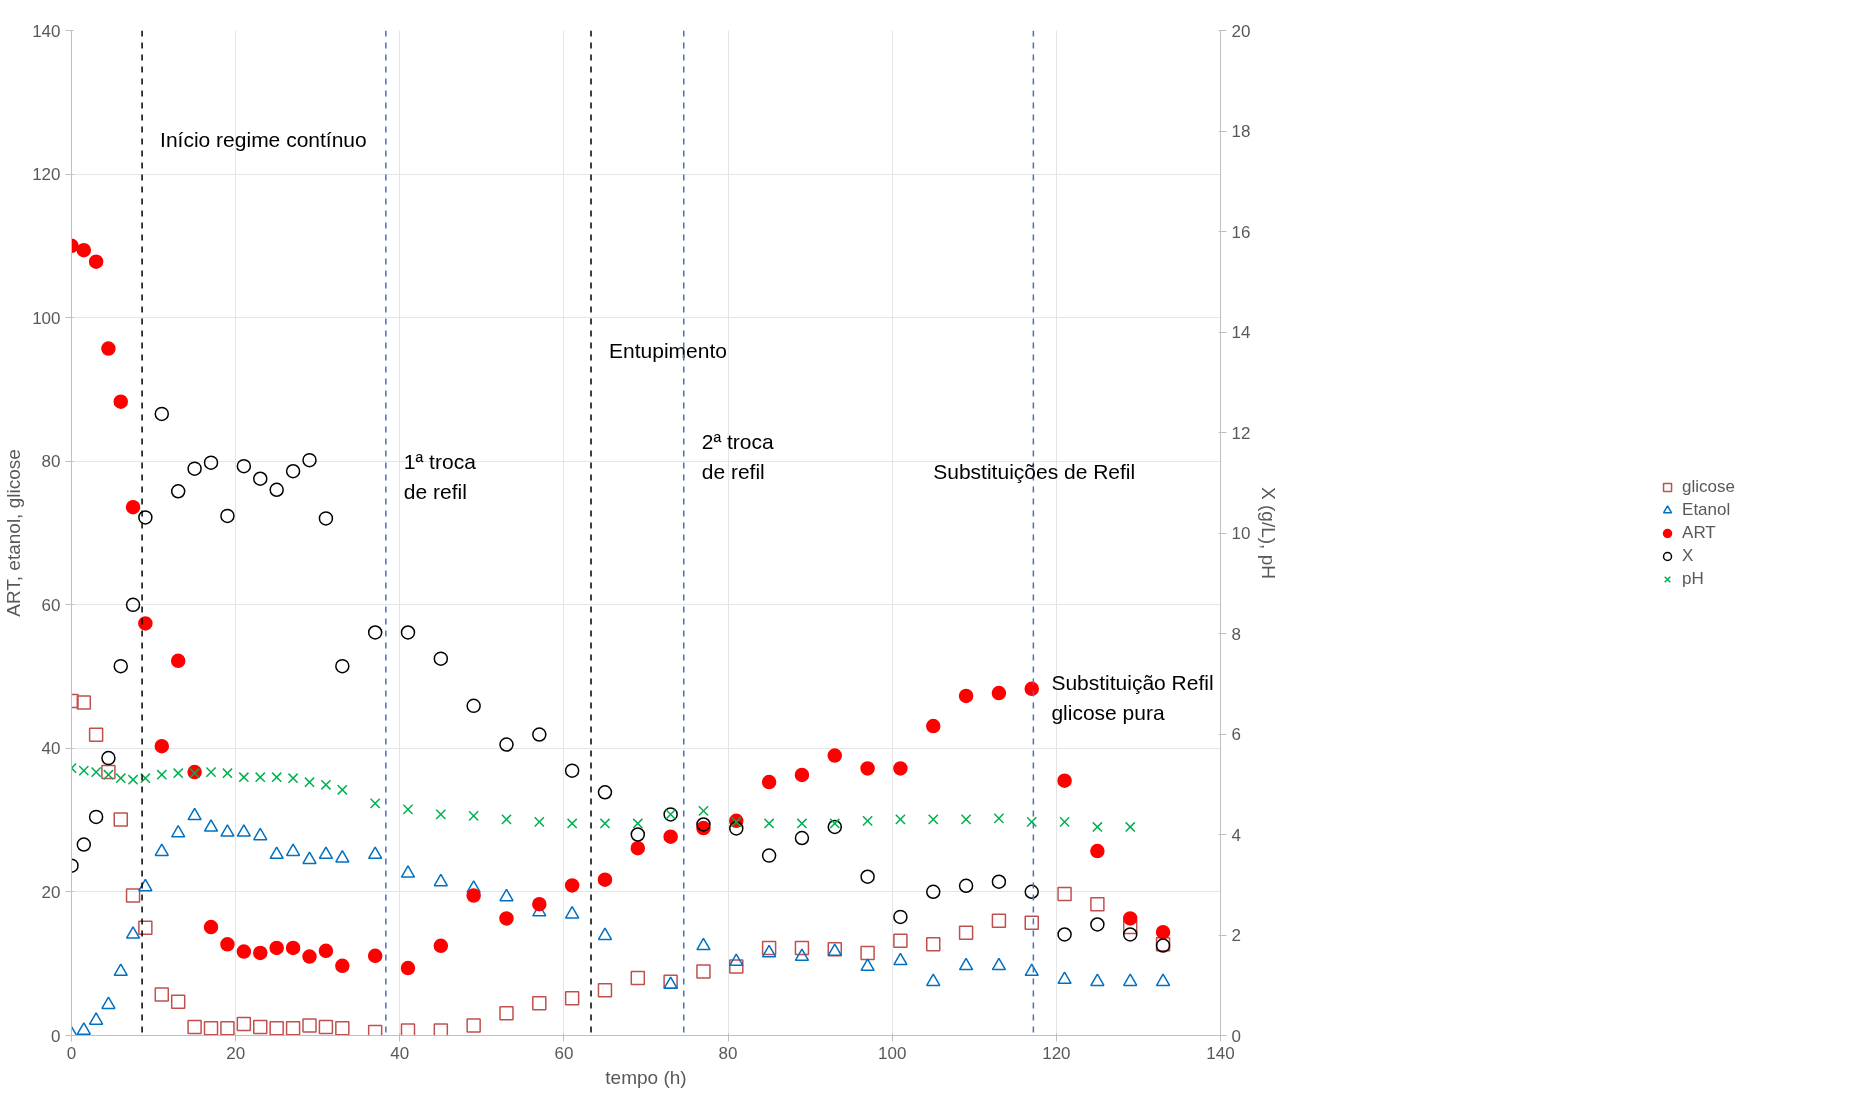 Image resolution: width=1869 pixels, height=1109 pixels. I want to click on y-tick-label: 100, so click(46, 318).